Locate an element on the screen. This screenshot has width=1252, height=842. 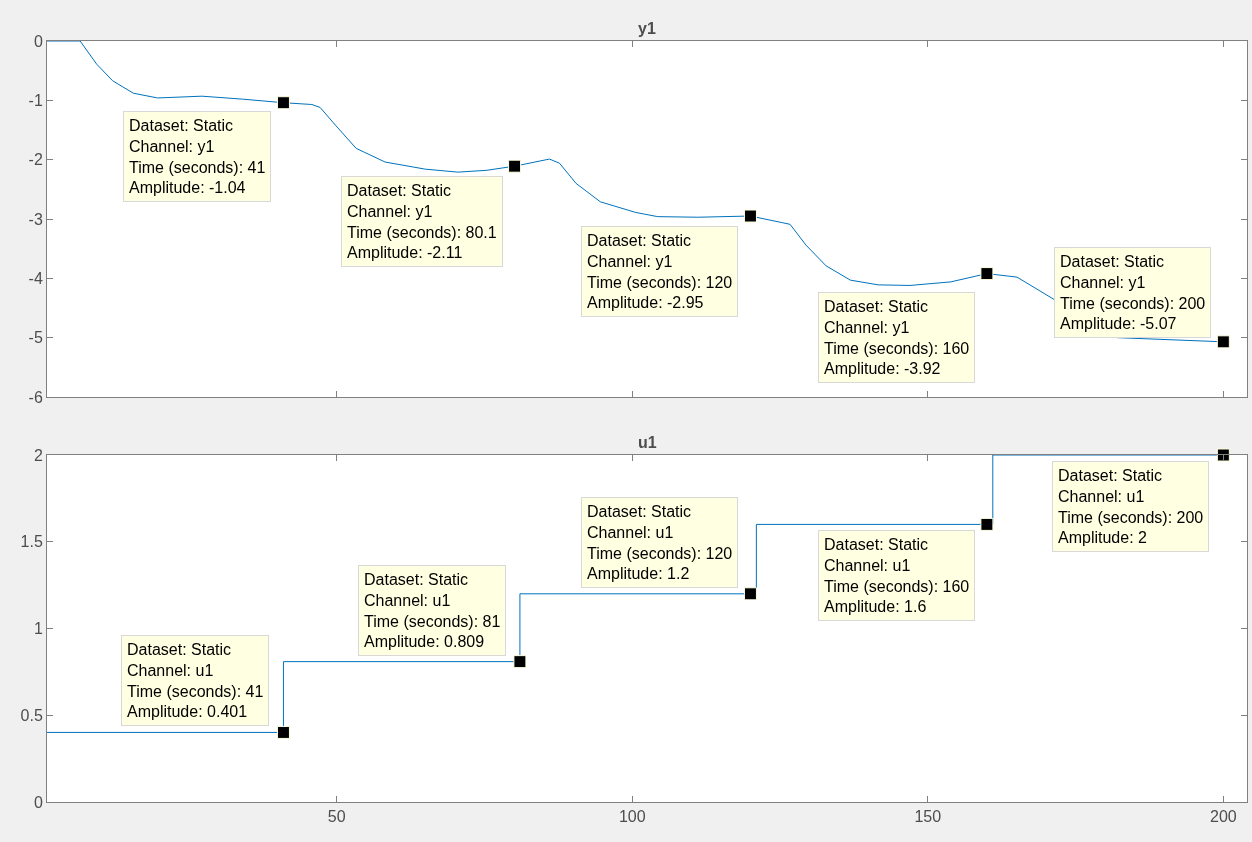
y-tick-label: -1 is located at coordinates (35, 100).